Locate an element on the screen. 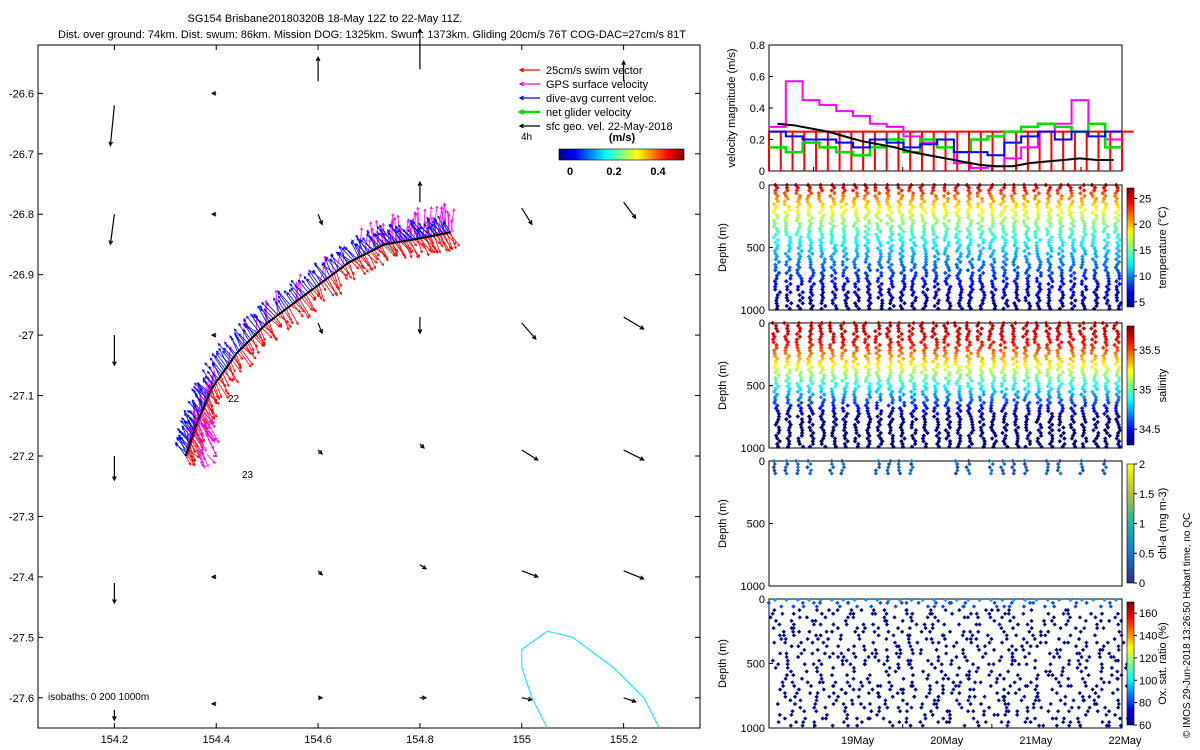 This screenshot has height=750, width=1200. map-y-tick-label: -26.8 is located at coordinates (21, 215).